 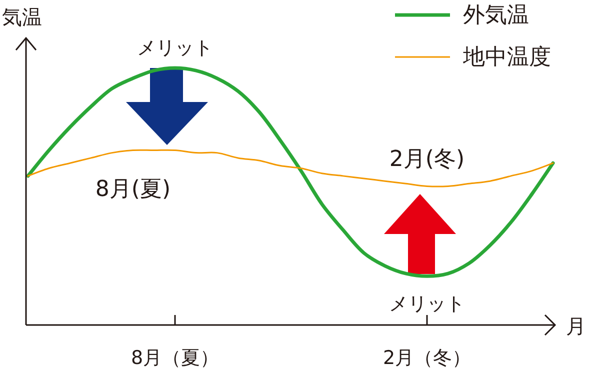 What do you see at coordinates (427, 159) in the screenshot?
I see `annotation: 2月(冬)` at bounding box center [427, 159].